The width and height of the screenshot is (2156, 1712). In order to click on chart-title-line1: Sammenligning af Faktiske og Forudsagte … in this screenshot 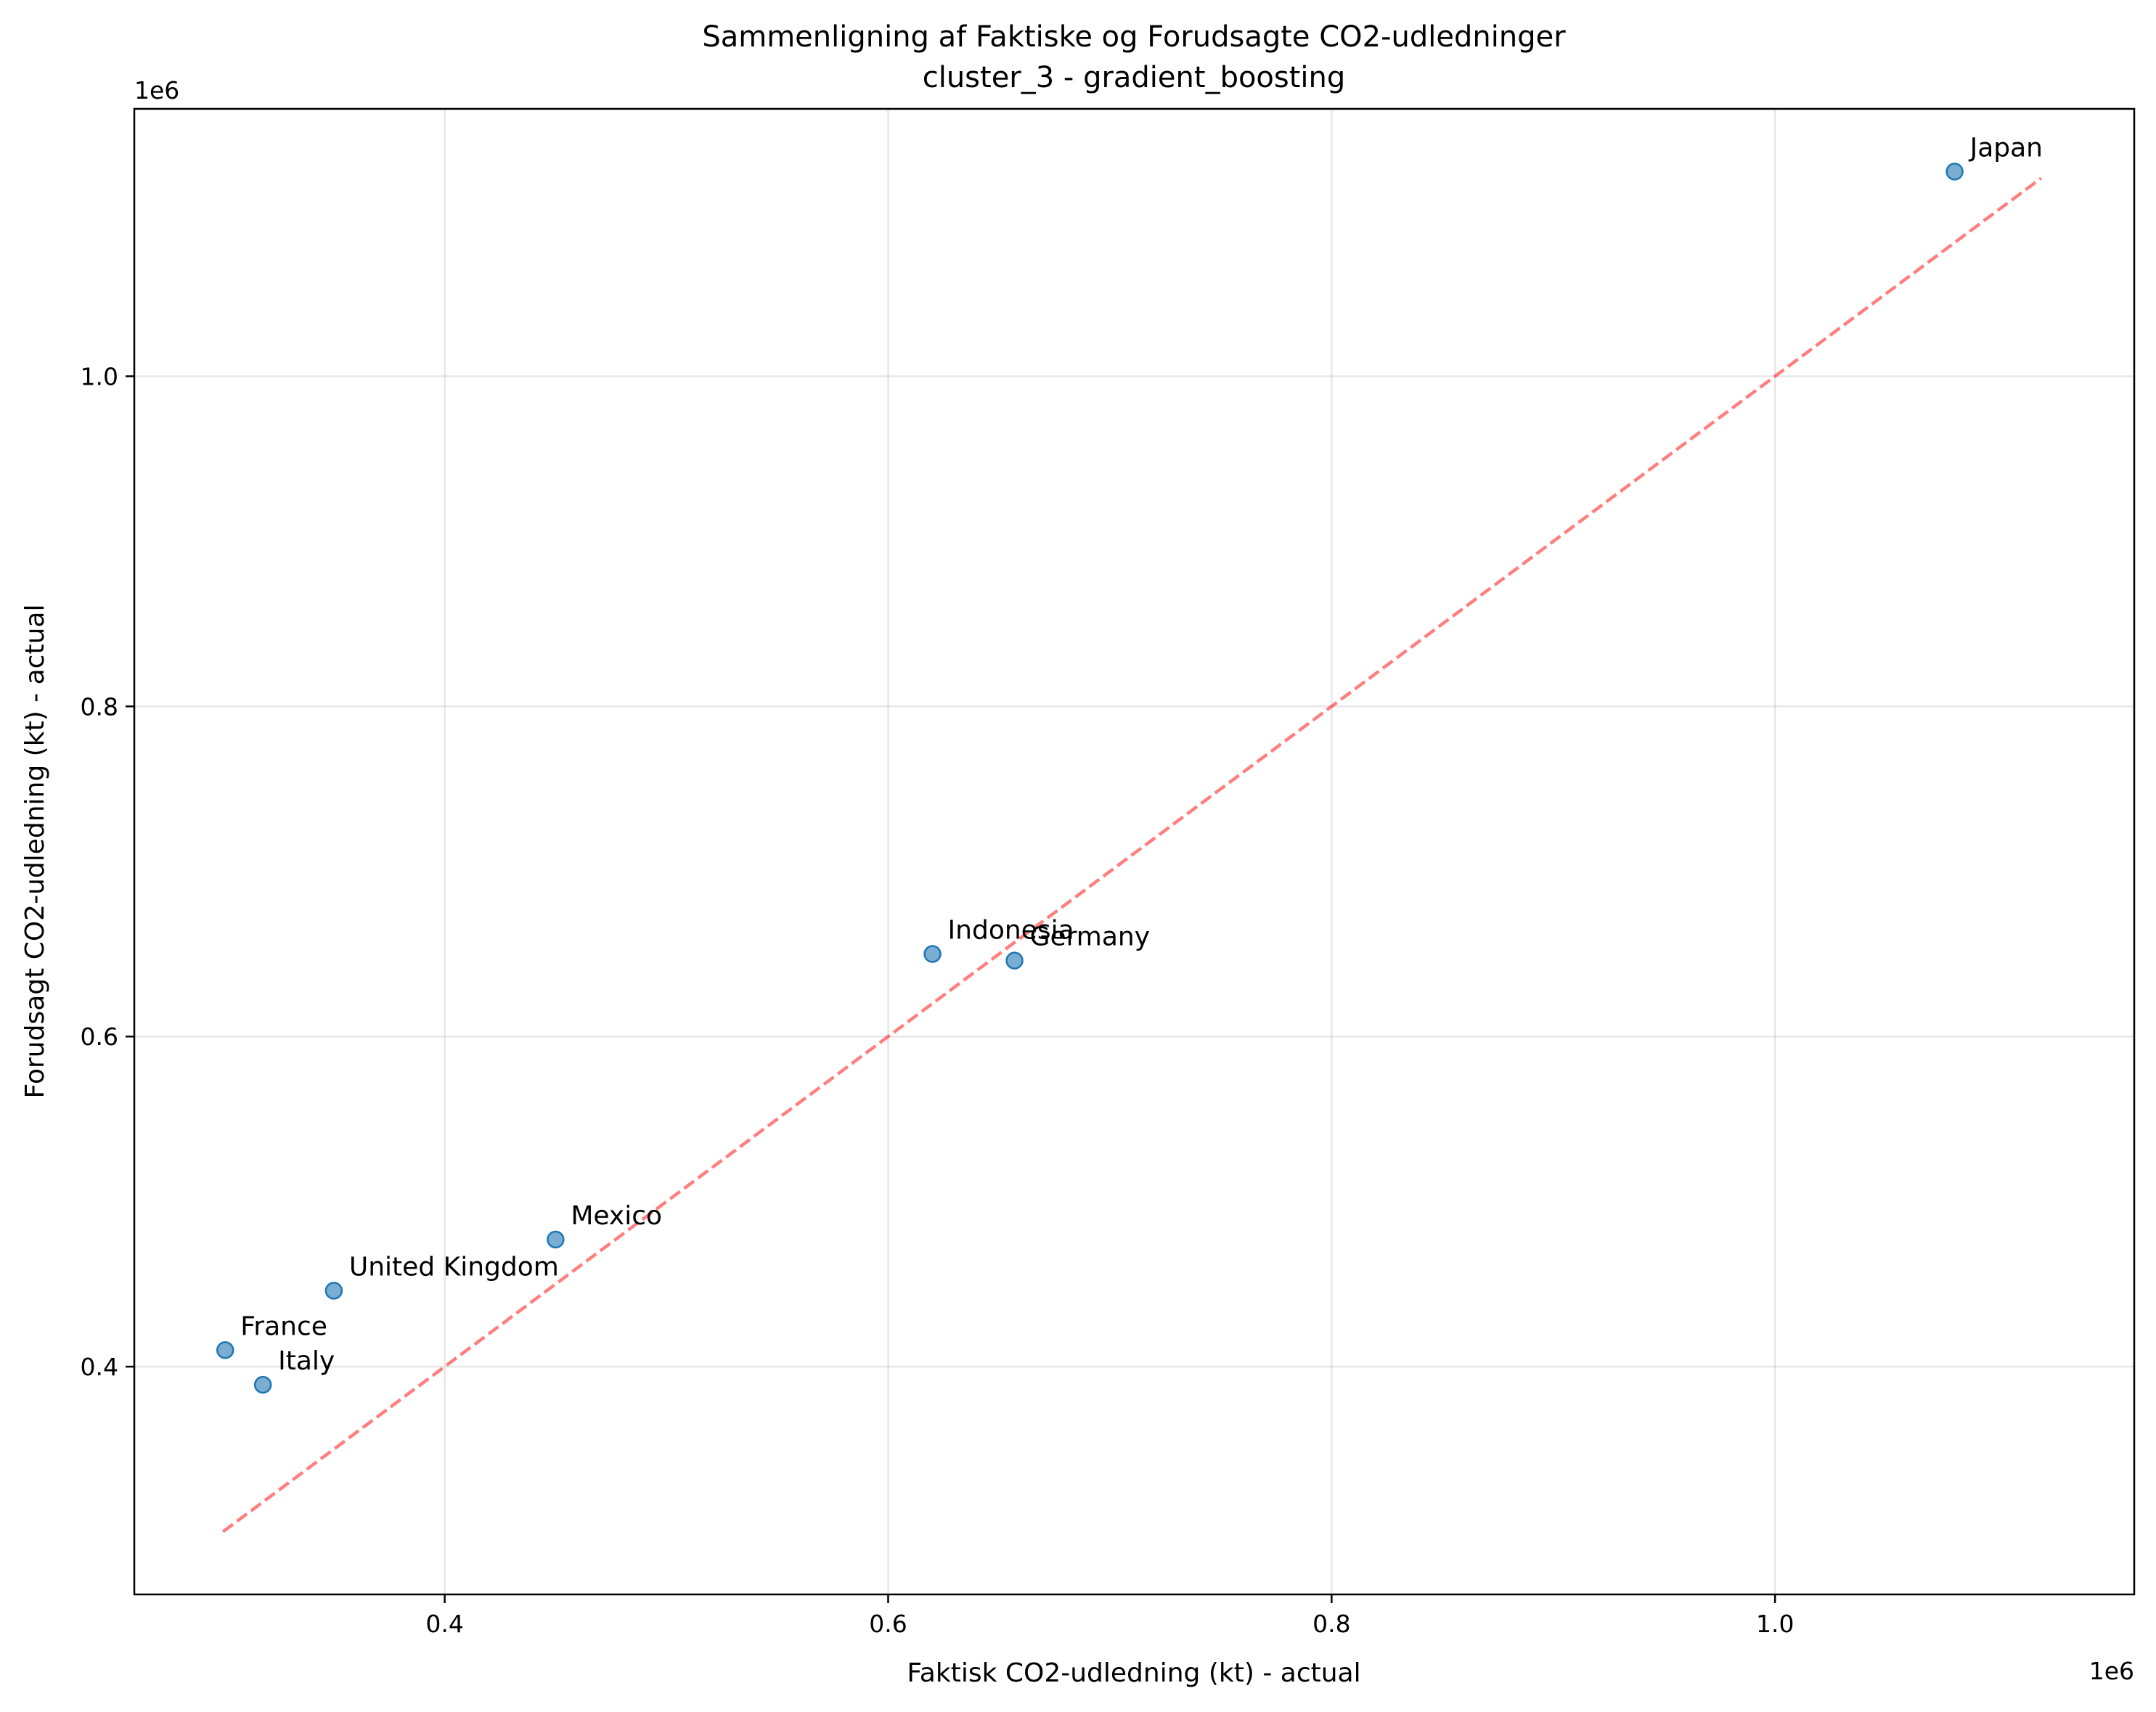, I will do `click(1134, 37)`.